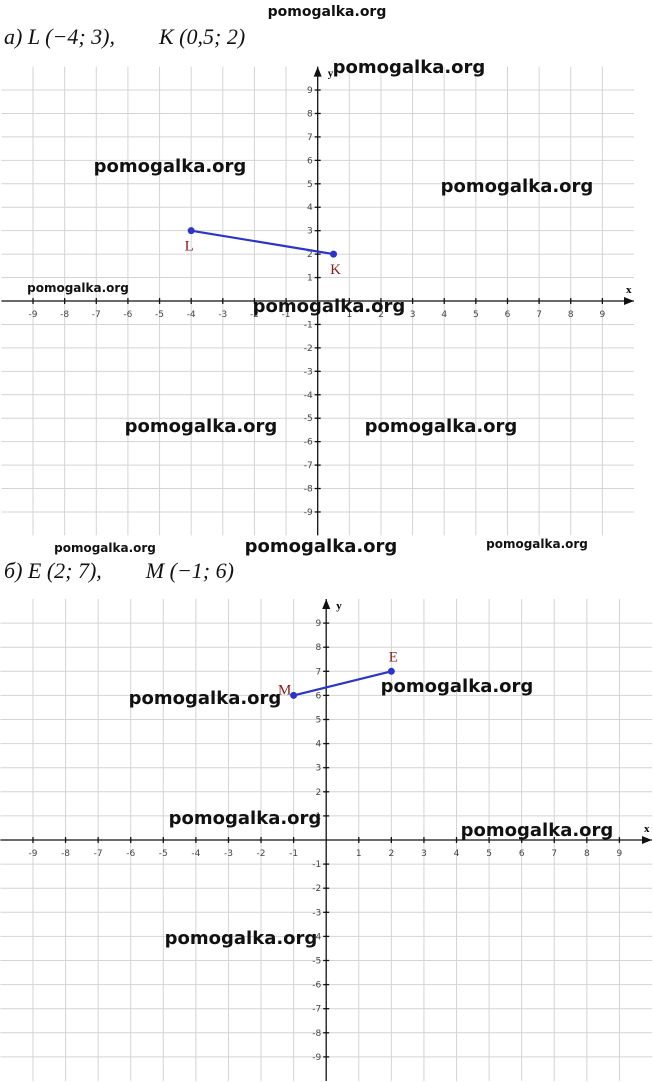 The height and width of the screenshot is (1082, 653). Describe the element at coordinates (284, 690) in the screenshot. I see `point-label: M` at that location.